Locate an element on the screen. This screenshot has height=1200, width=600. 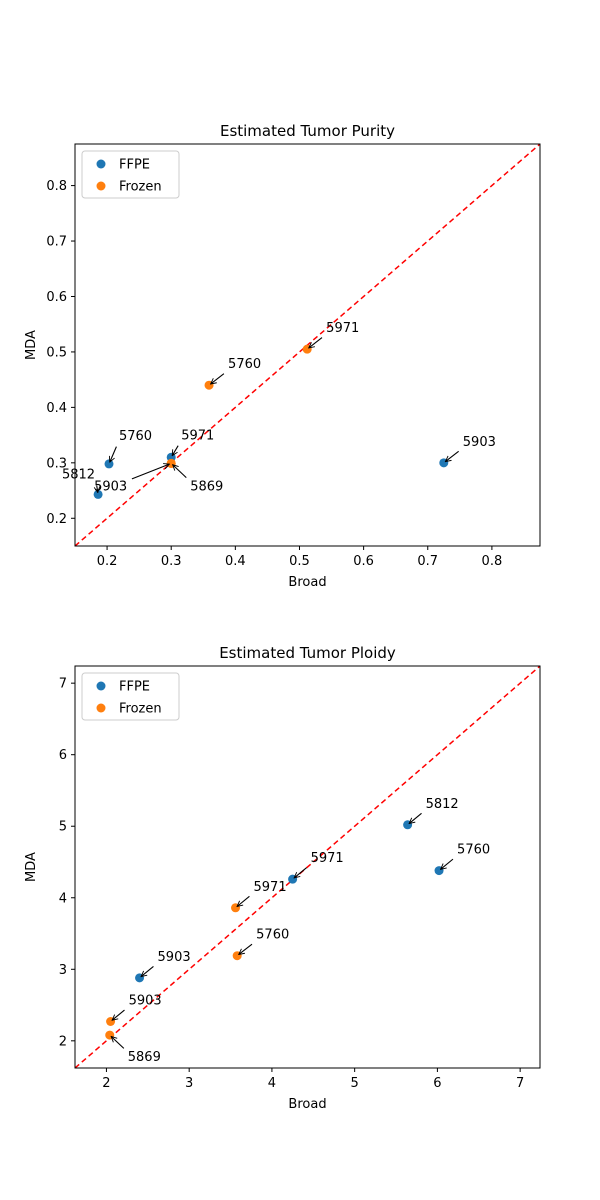
y-tick-label: 4 is located at coordinates (63, 898).